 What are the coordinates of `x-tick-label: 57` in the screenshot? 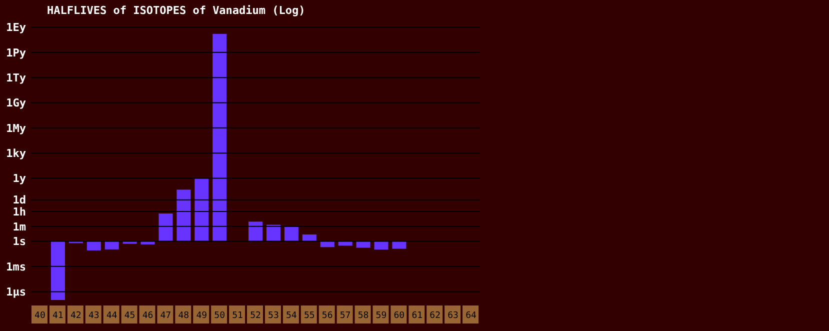 It's located at (345, 316).